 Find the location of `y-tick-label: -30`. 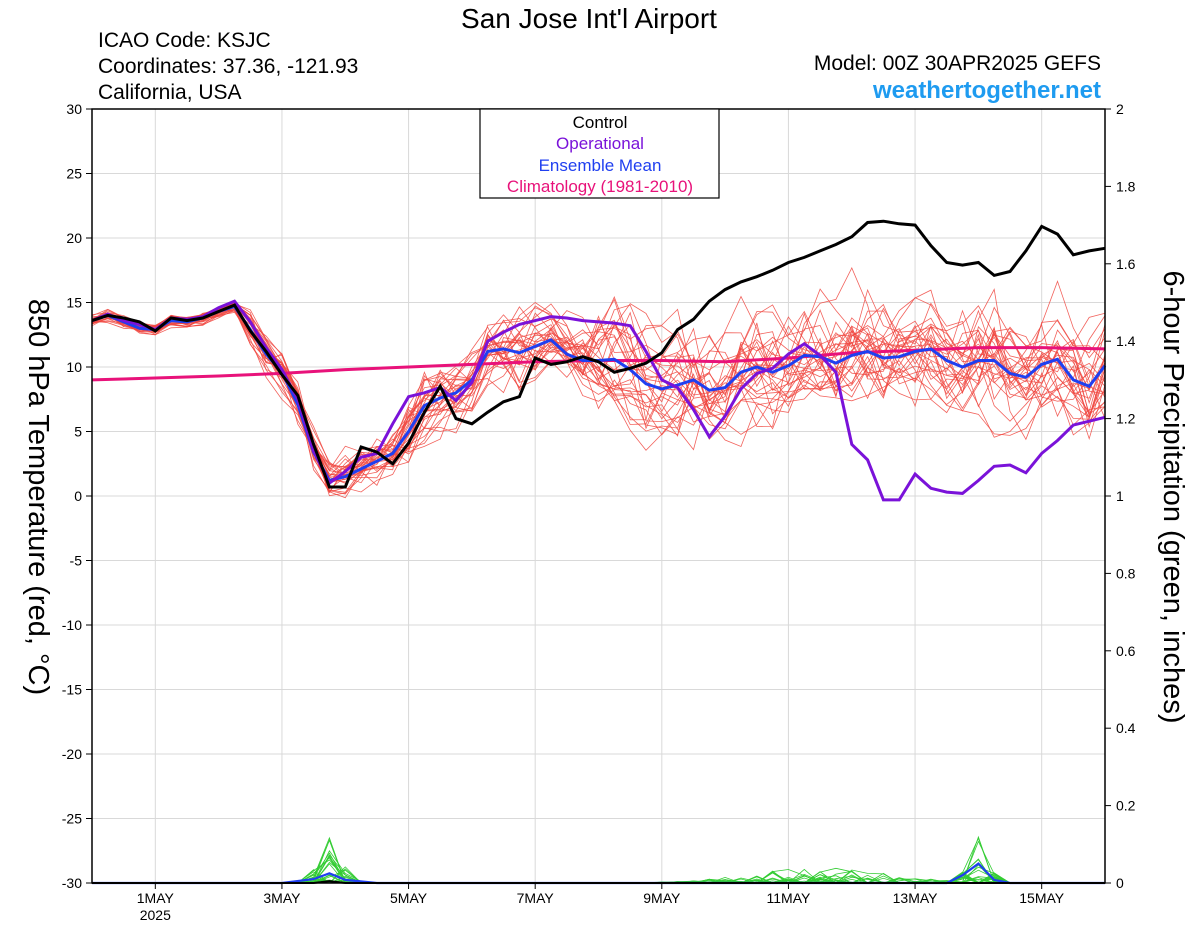

y-tick-label: -30 is located at coordinates (72, 883).